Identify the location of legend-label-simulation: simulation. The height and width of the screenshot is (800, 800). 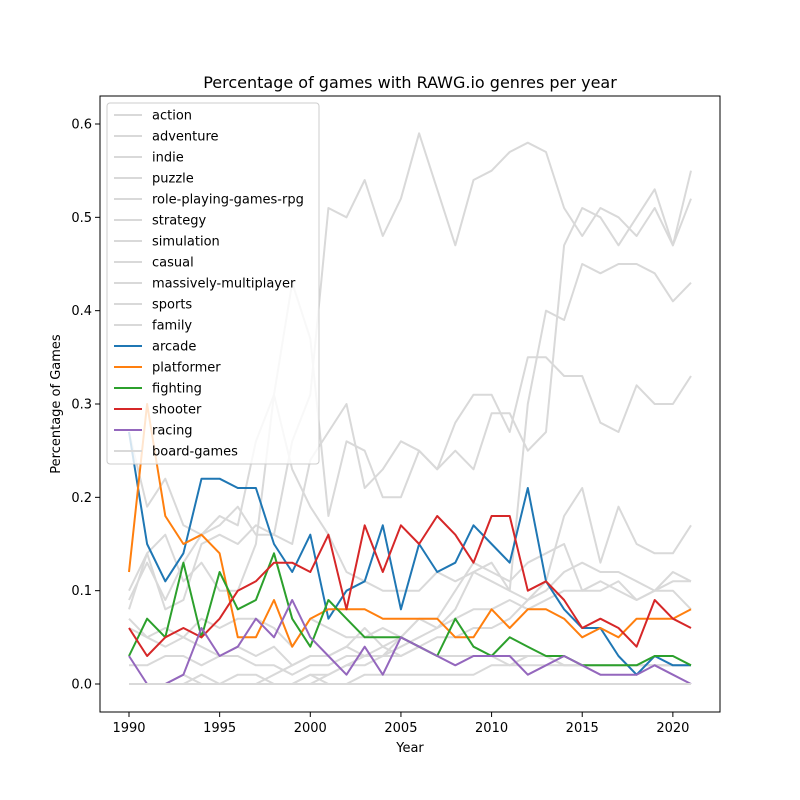
(186, 242).